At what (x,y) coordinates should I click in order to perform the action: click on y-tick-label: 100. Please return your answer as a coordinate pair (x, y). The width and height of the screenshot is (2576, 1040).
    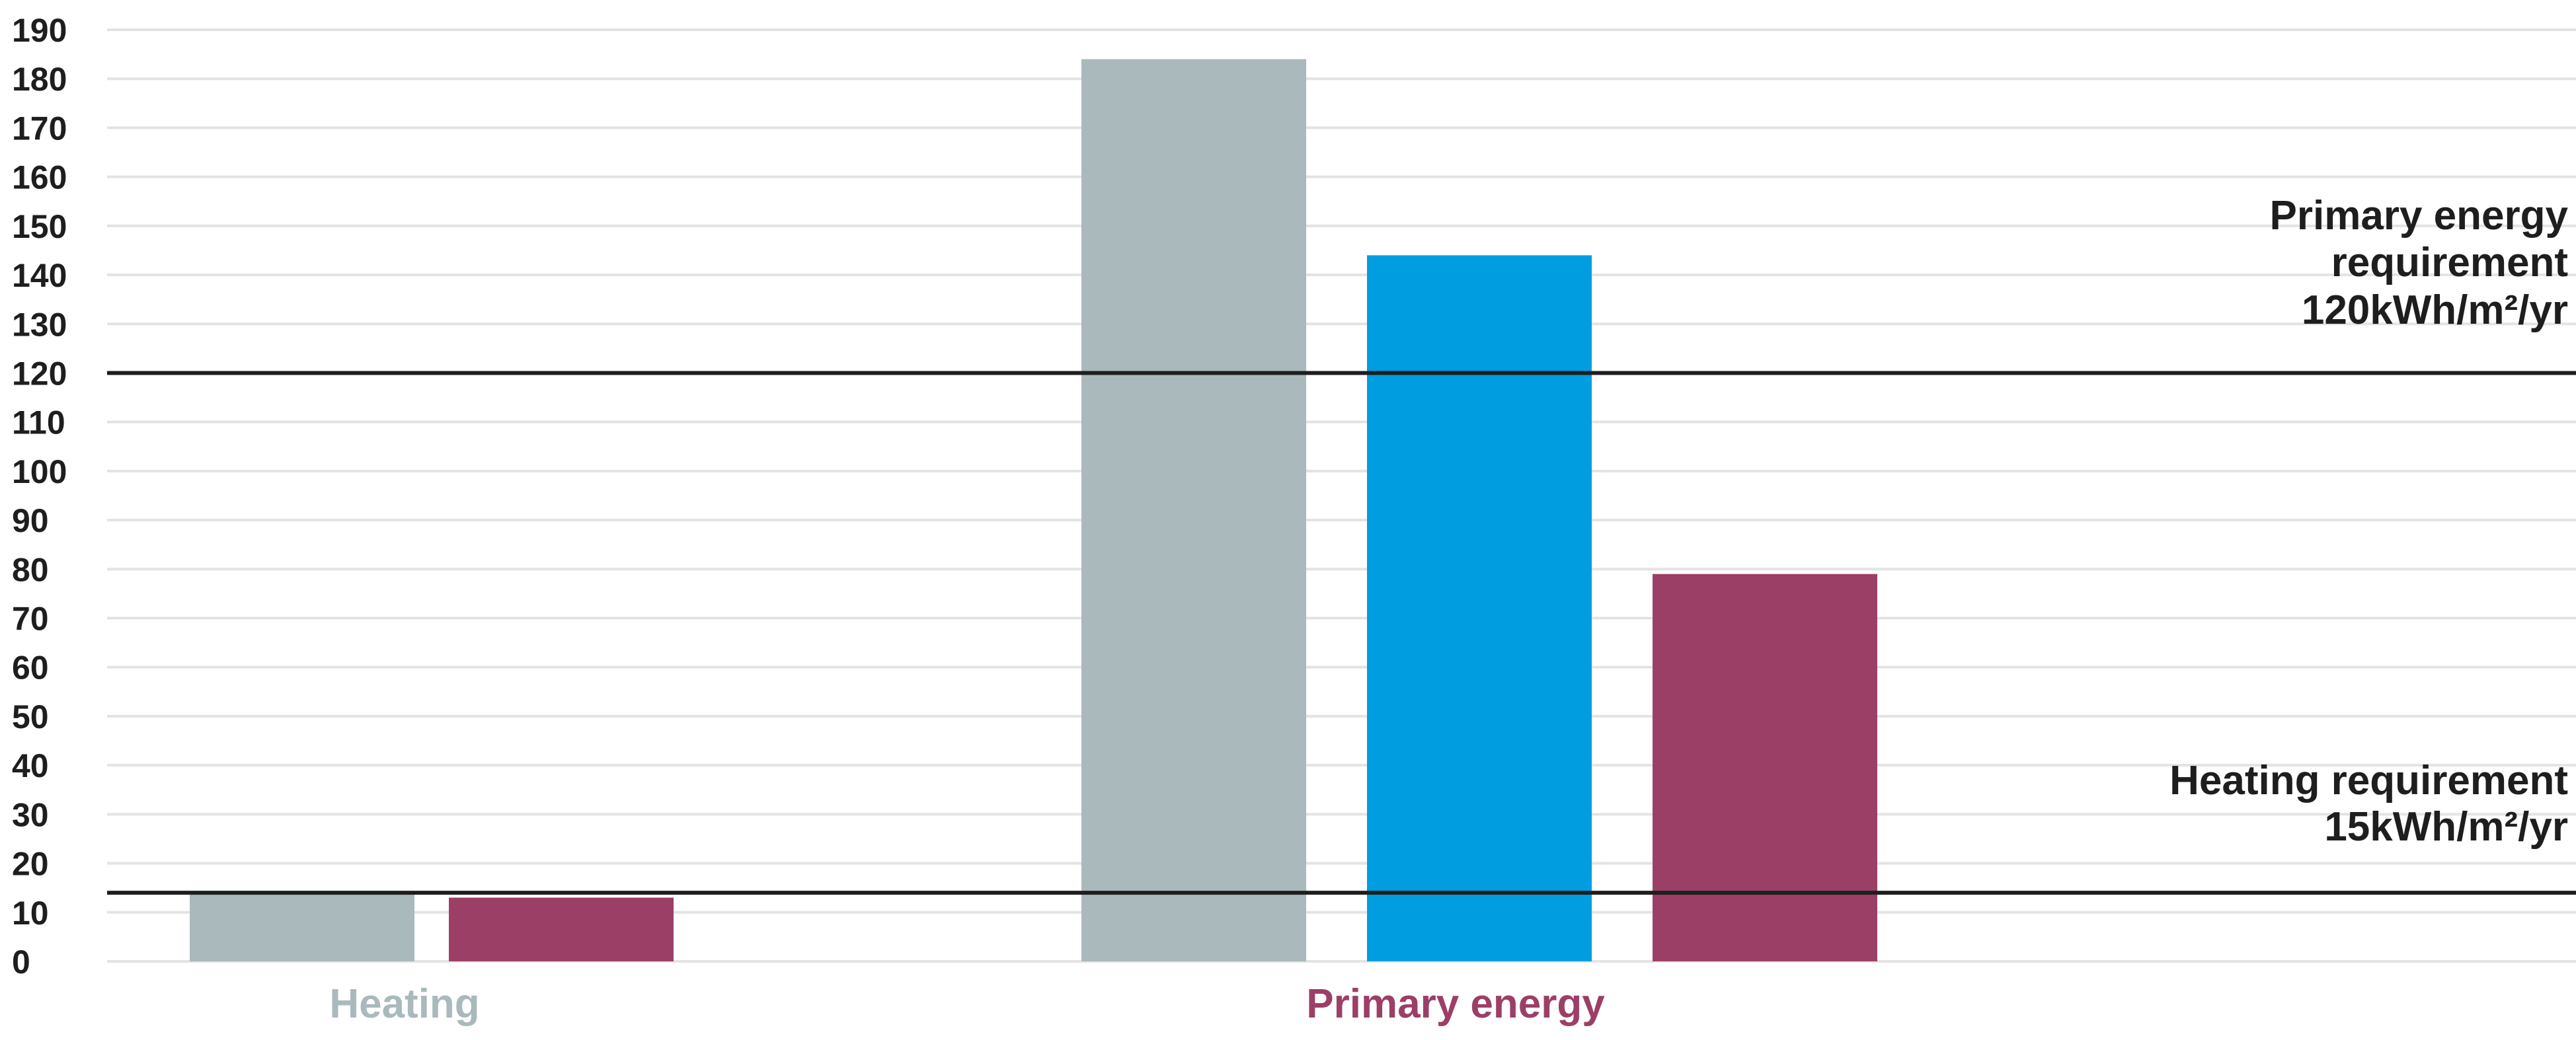
    Looking at the image, I should click on (39, 471).